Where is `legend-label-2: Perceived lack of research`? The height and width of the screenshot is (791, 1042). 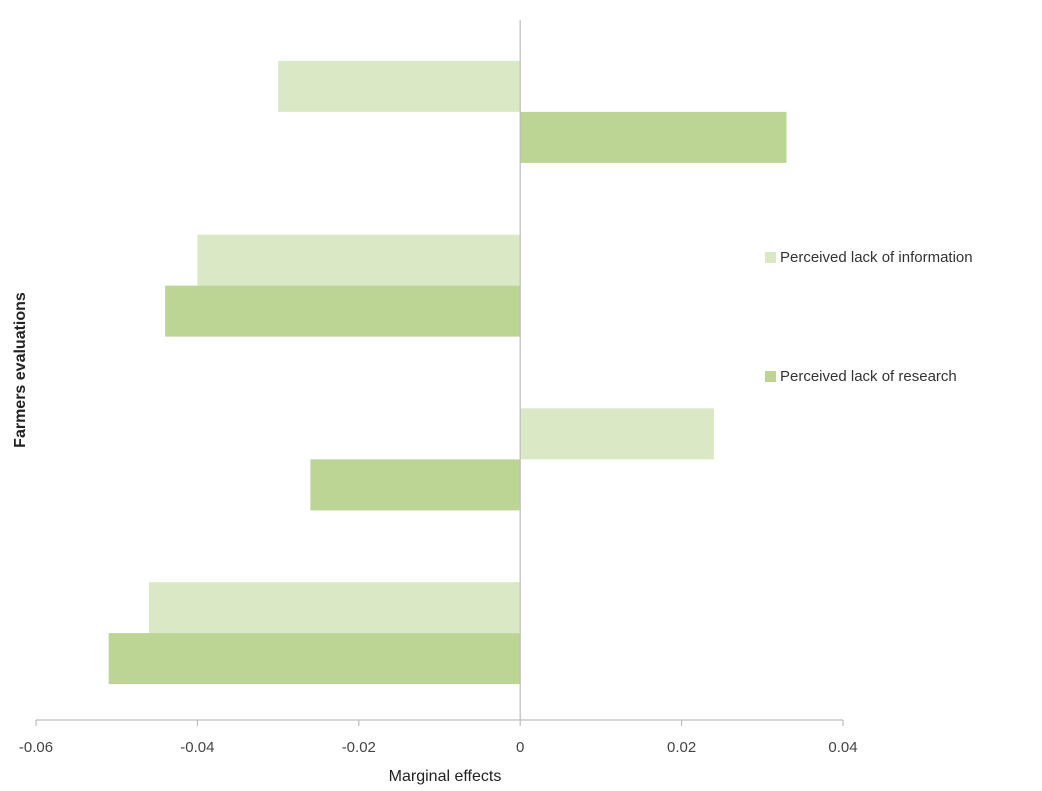 legend-label-2: Perceived lack of research is located at coordinates (868, 376).